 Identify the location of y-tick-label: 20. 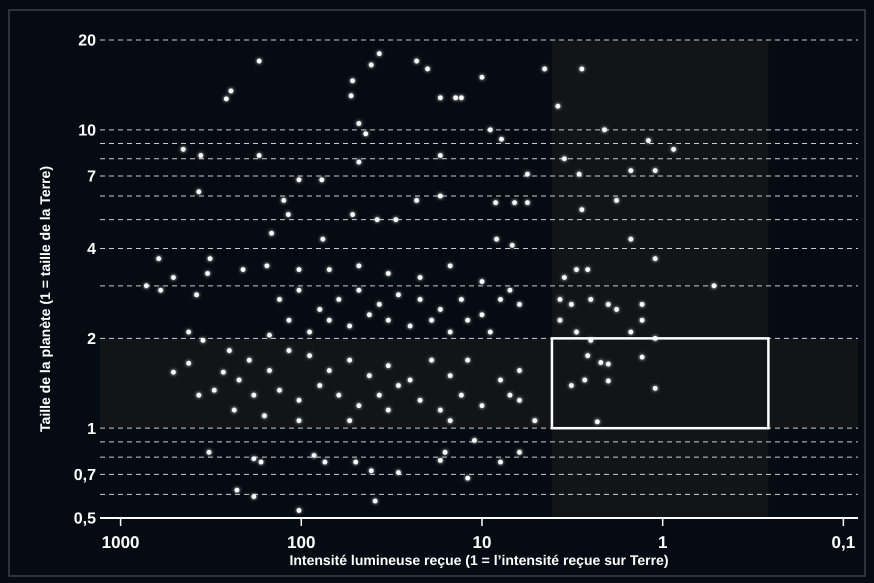
(87, 41).